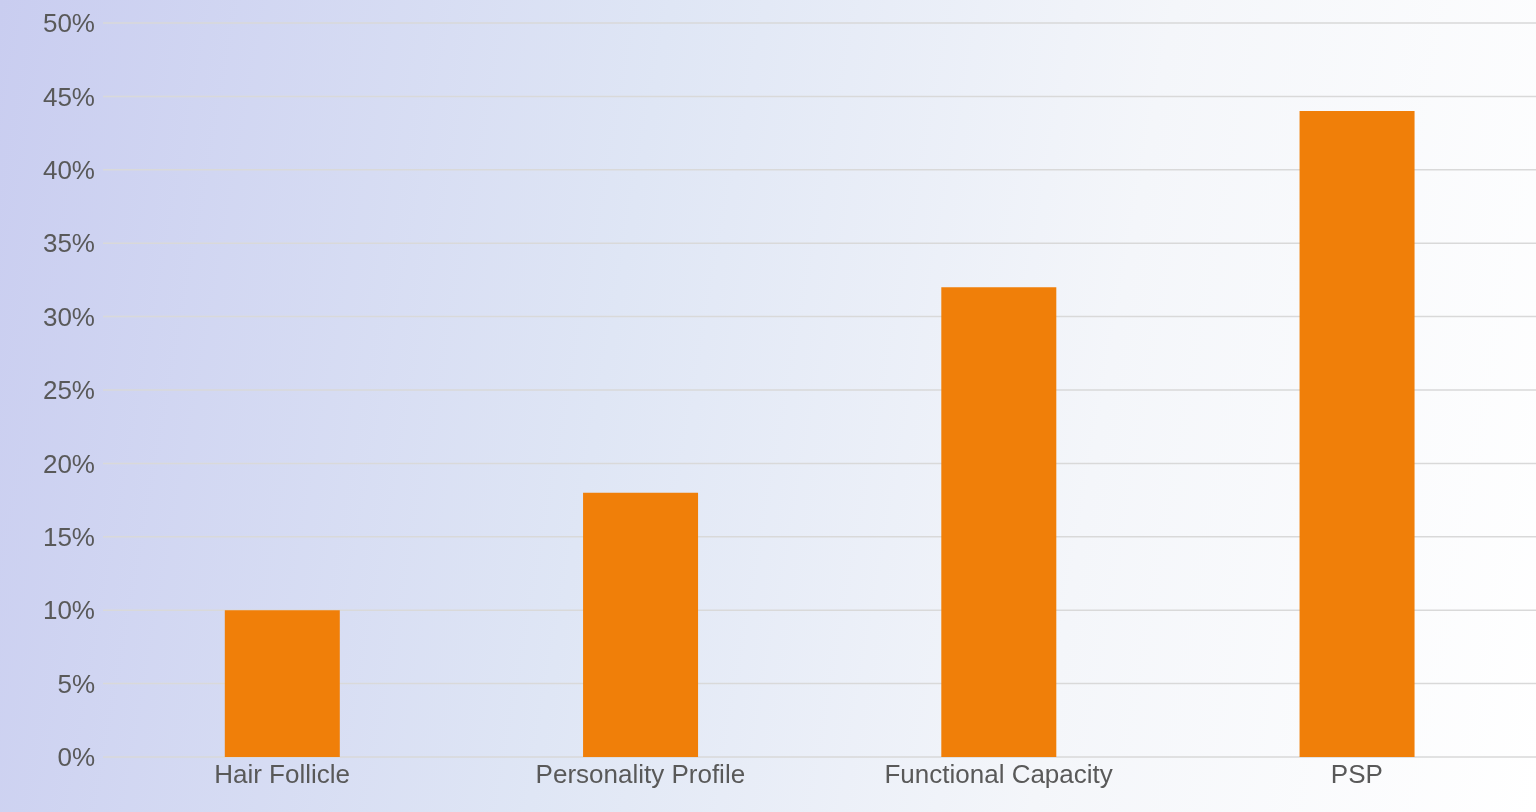 This screenshot has width=1536, height=812. What do you see at coordinates (68, 390) in the screenshot?
I see `y-tick-label: 25%` at bounding box center [68, 390].